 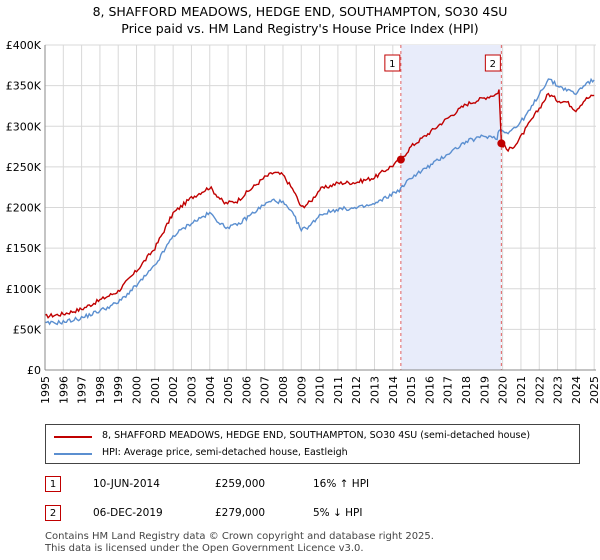 What do you see at coordinates (45, 390) in the screenshot?
I see `x-tick-label: 1995` at bounding box center [45, 390].